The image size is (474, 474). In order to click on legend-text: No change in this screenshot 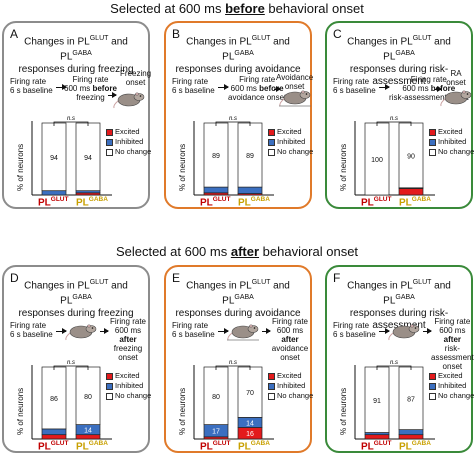, I will do `click(295, 151)`.